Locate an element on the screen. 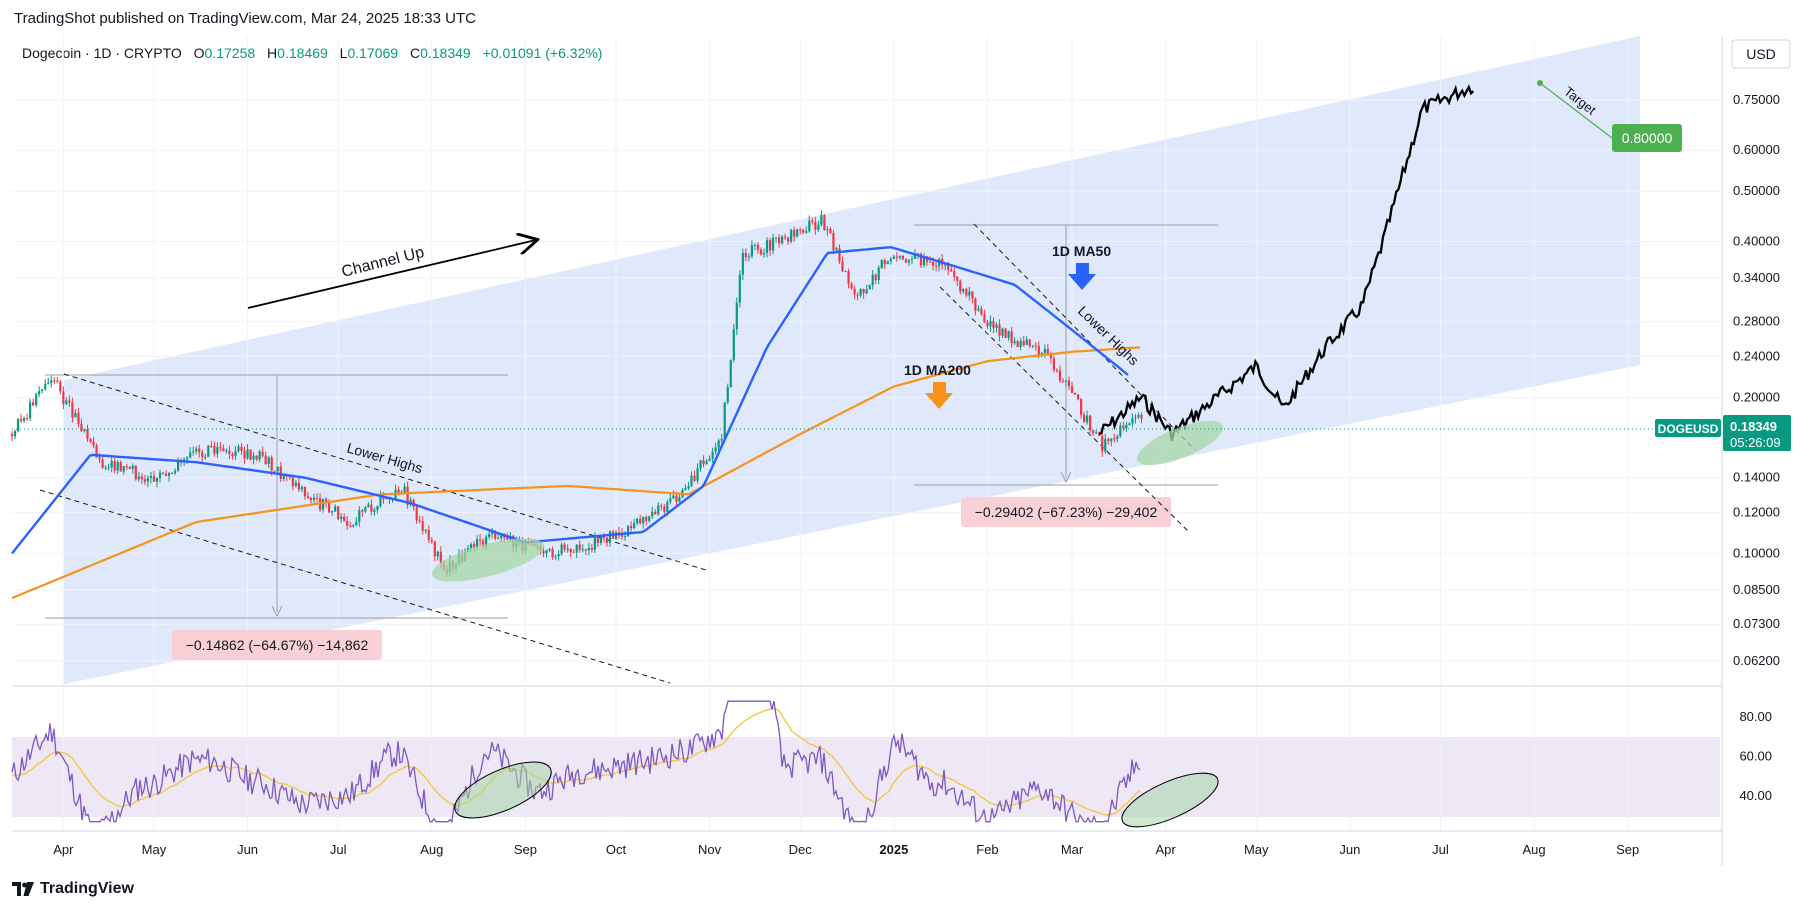 The image size is (1812, 912). price-tick-label: 0.12000 is located at coordinates (1756, 511).